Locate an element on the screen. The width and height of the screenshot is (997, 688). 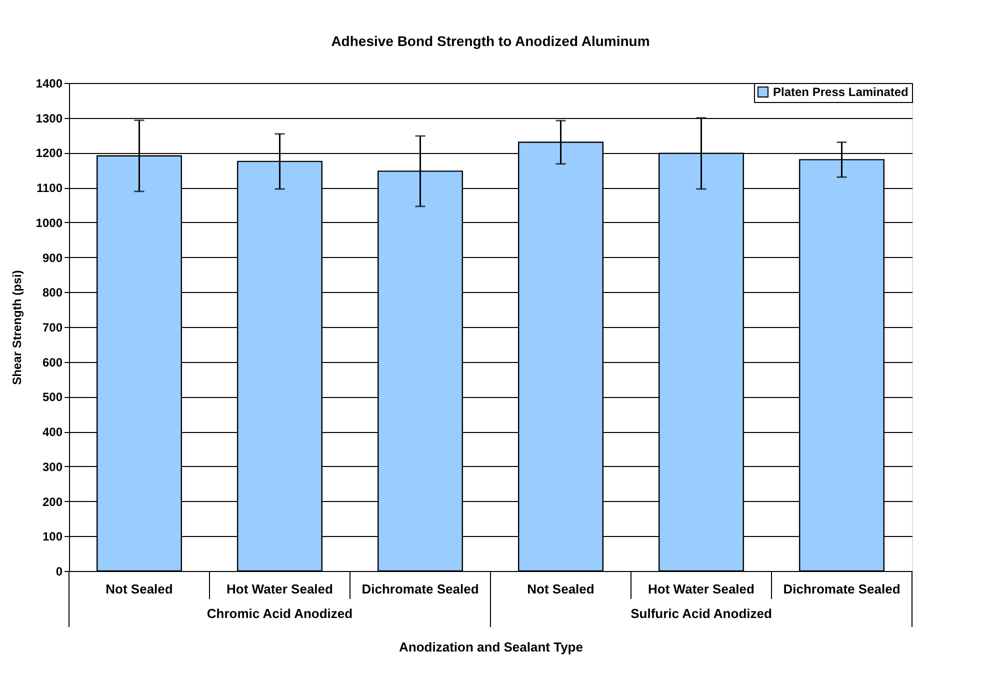
y-tick-label: 900 is located at coordinates (52, 257).